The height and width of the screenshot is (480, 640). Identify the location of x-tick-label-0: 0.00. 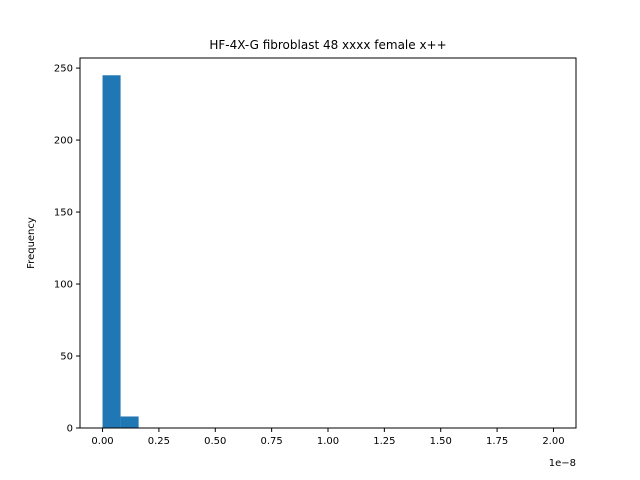
(102, 441).